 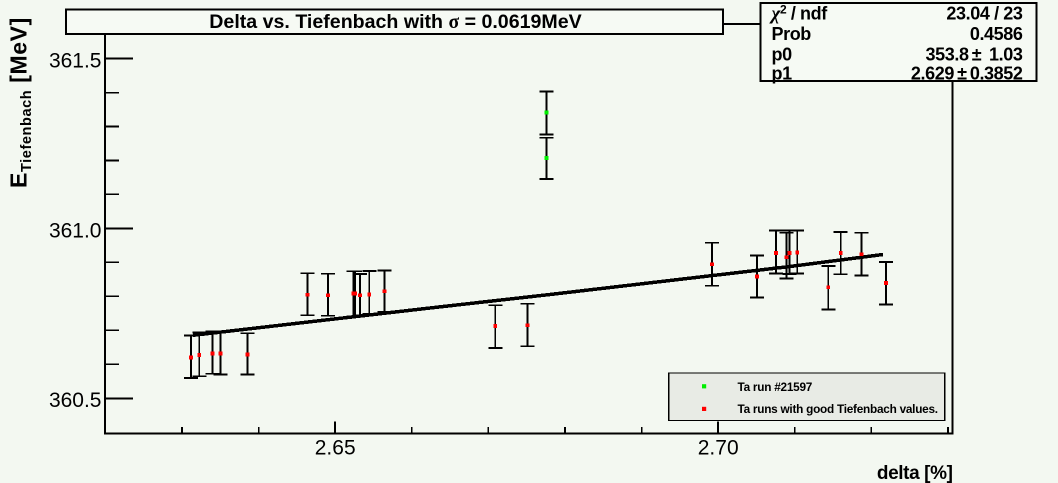 I want to click on svg-text: Prob, so click(x=792, y=34).